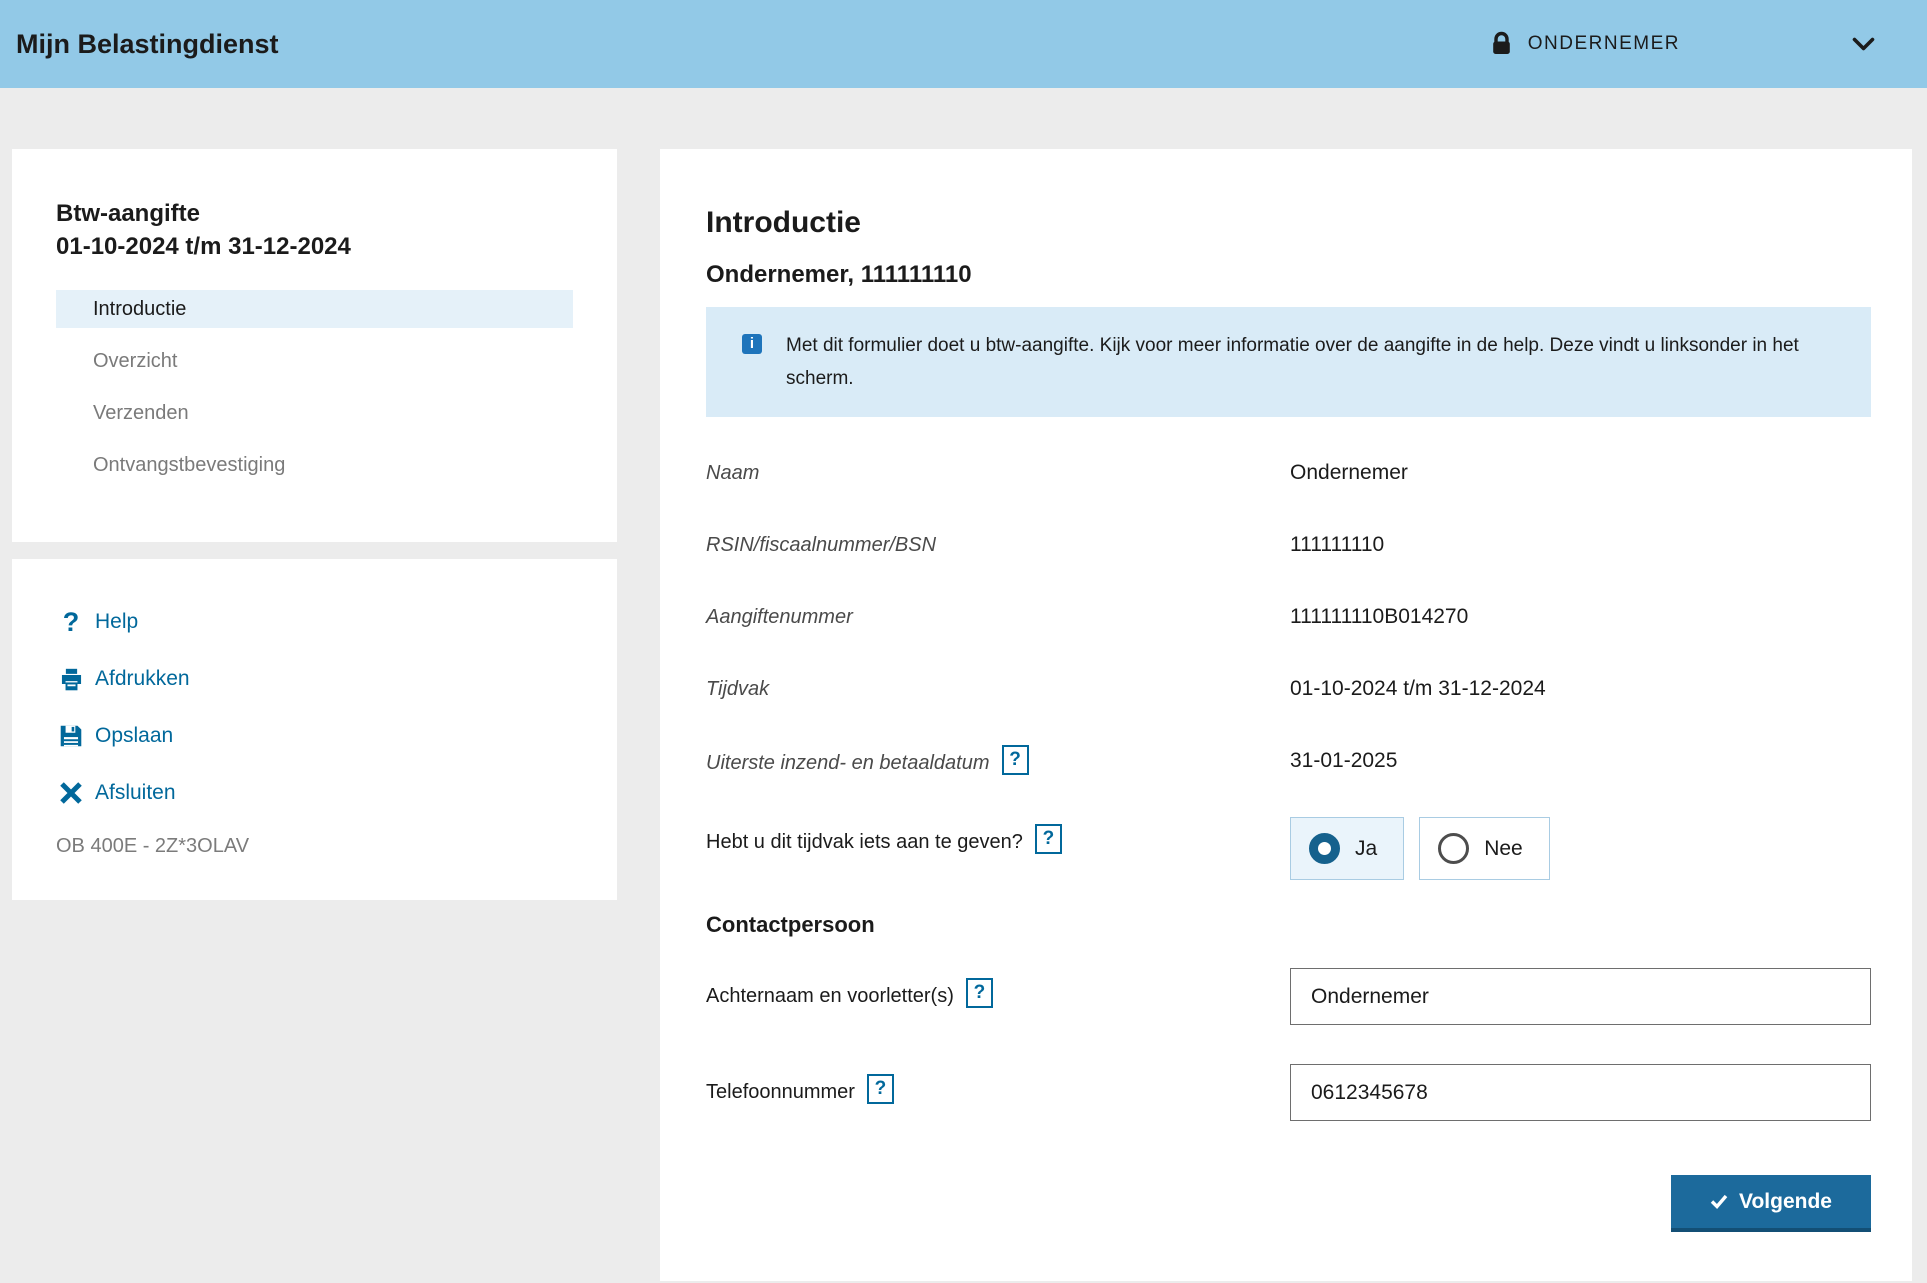 This screenshot has height=1283, width=1927. Describe the element at coordinates (1344, 760) in the screenshot. I see `field-value: 31-01-2025` at that location.